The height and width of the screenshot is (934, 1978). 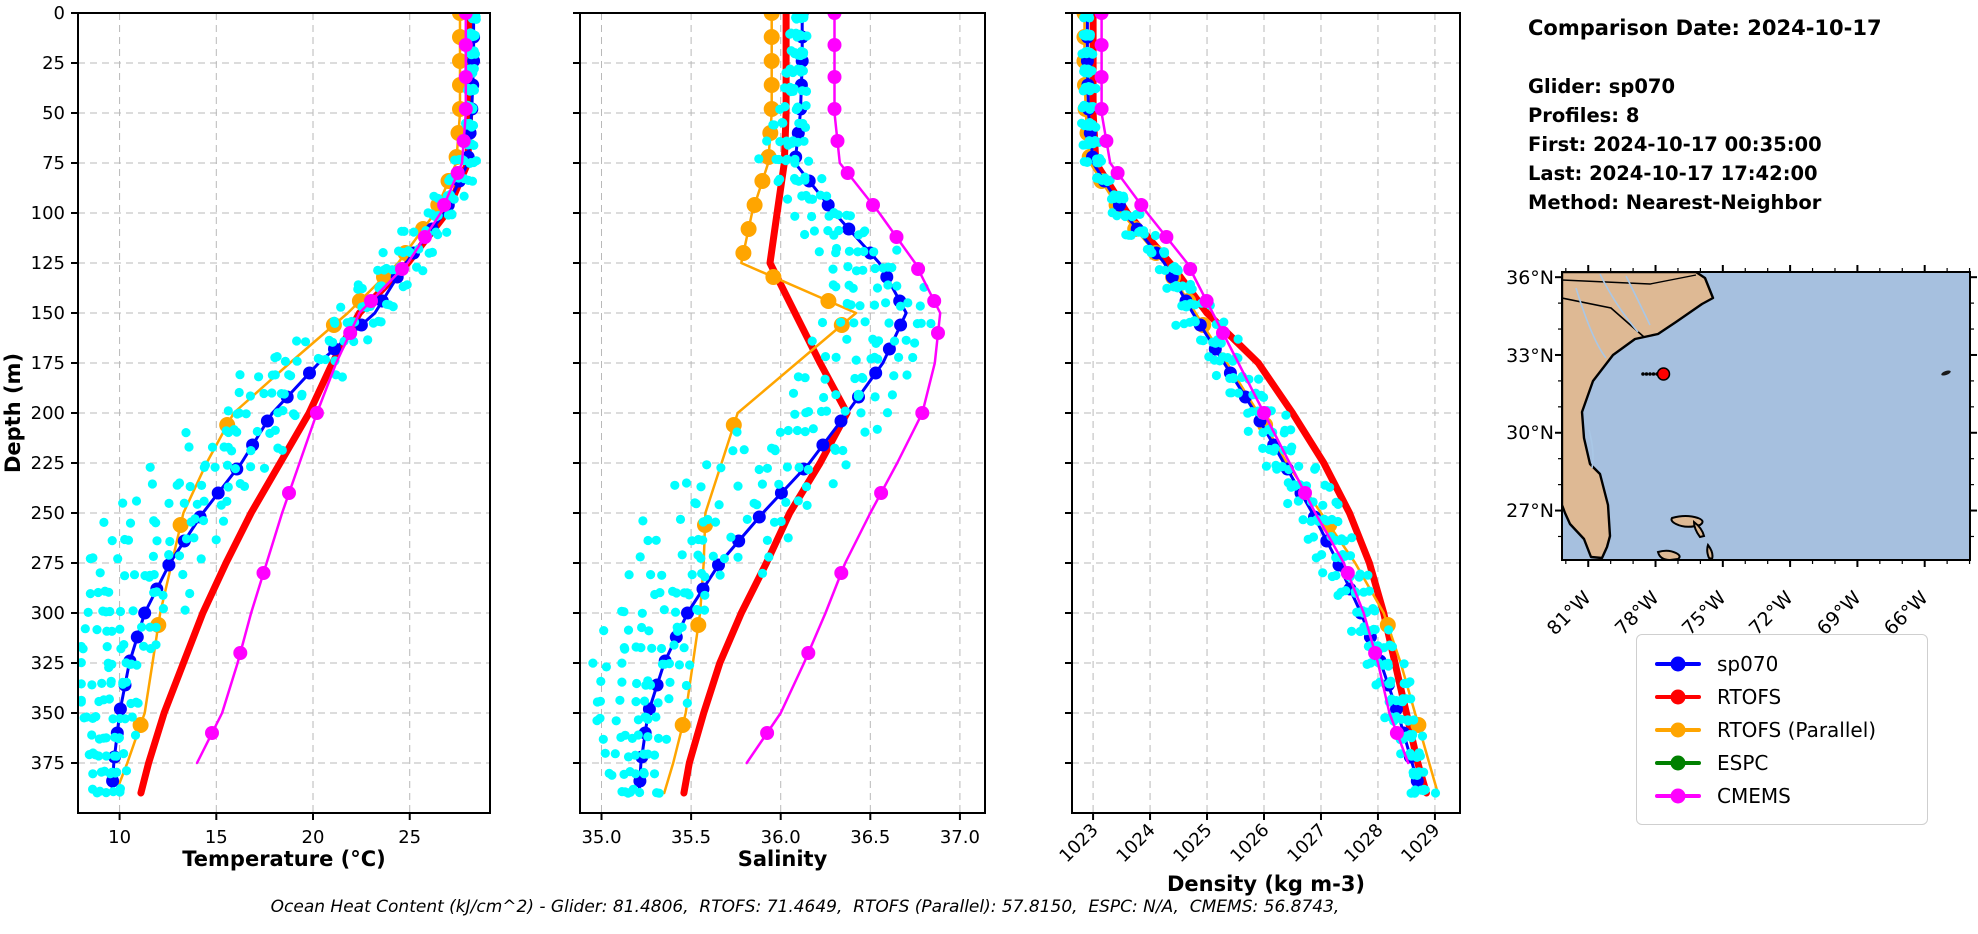 What do you see at coordinates (1675, 202) in the screenshot?
I see `method: Method: Nearest-Neighbor` at bounding box center [1675, 202].